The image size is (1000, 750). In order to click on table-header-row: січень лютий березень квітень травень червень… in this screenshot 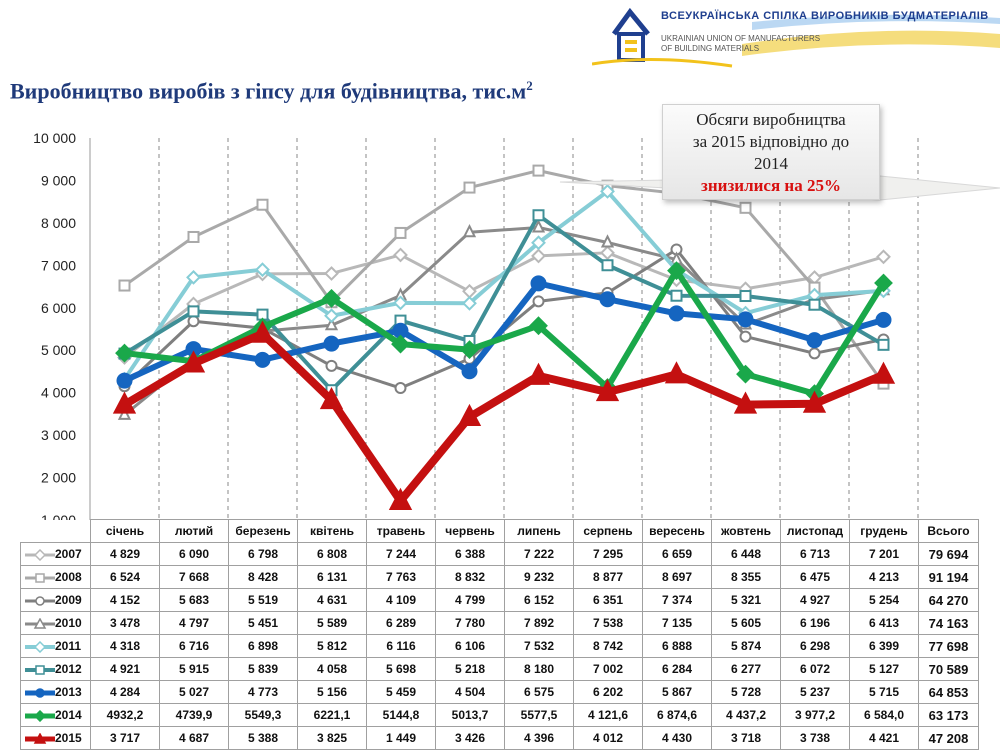, I will do `click(500, 531)`.